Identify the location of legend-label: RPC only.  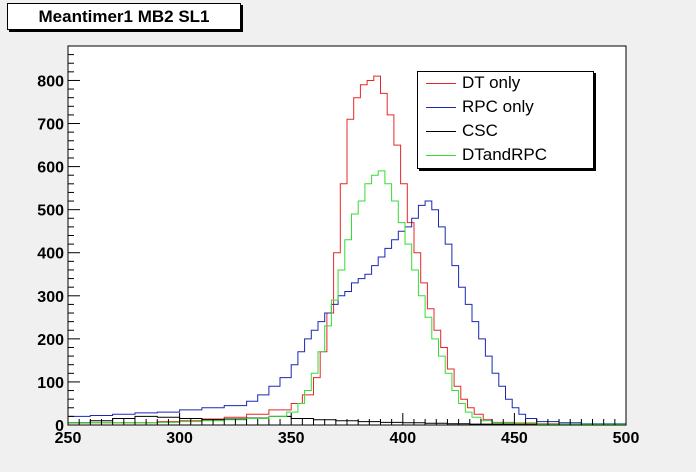
(498, 106).